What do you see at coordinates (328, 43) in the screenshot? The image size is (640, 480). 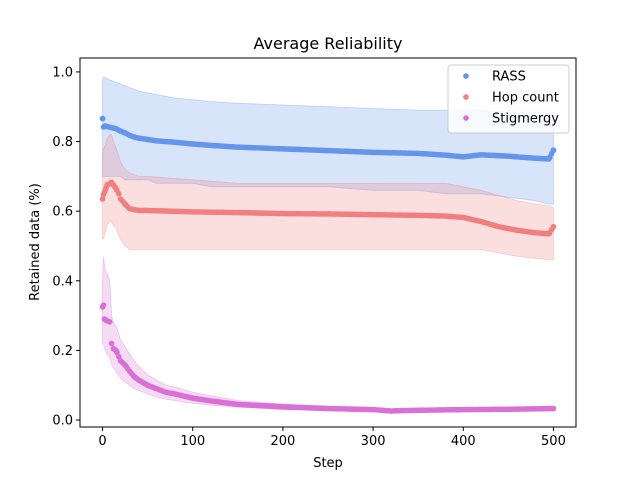 I see `chart-title: Average Reliability` at bounding box center [328, 43].